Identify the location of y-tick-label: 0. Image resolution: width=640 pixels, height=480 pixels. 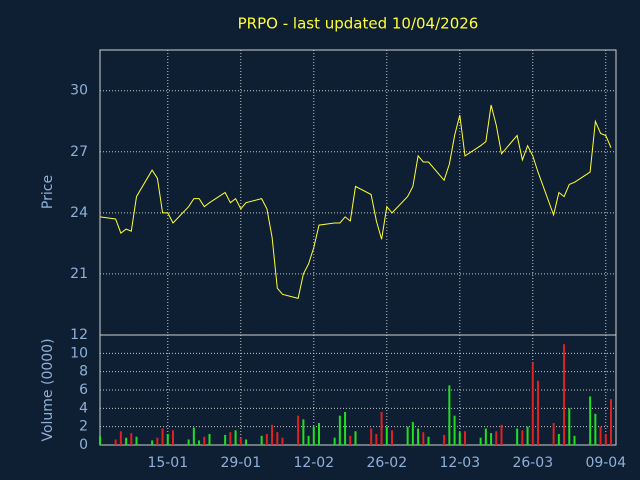
(83, 445).